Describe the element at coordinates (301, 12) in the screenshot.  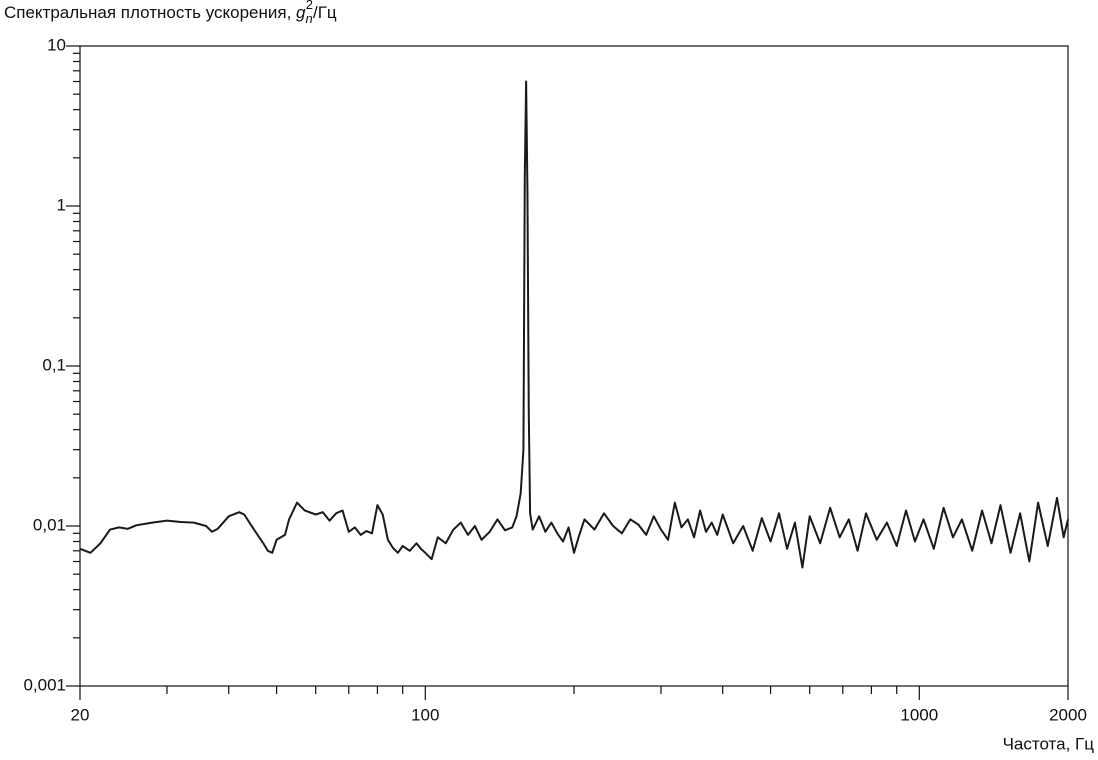
I see `y-label-symbol: g` at that location.